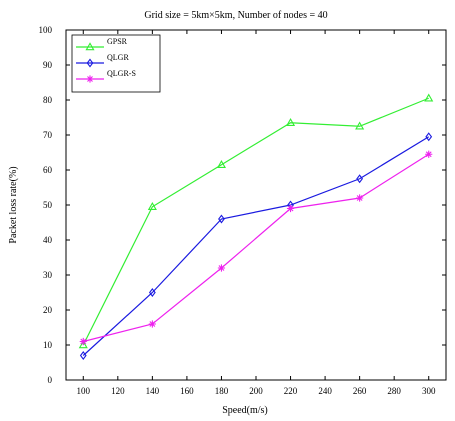 The image size is (455, 421). I want to click on y-tick-label: 100, so click(46, 30).